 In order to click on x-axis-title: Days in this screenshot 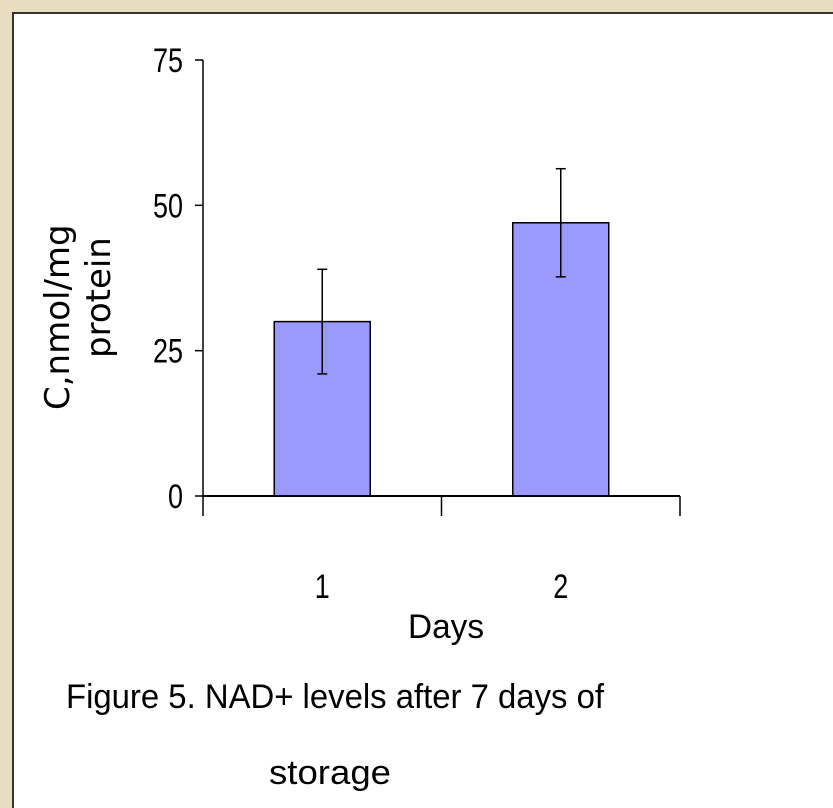, I will do `click(446, 627)`.